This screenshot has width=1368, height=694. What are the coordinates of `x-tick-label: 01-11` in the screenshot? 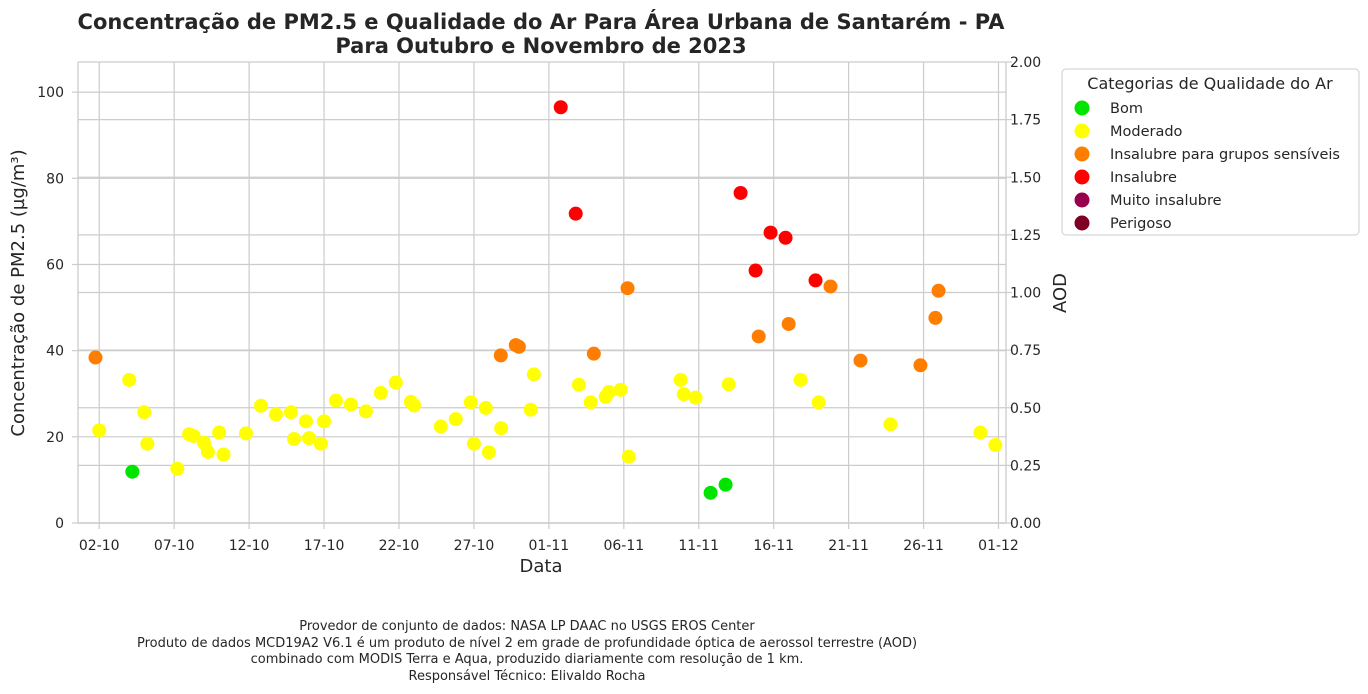 It's located at (549, 546).